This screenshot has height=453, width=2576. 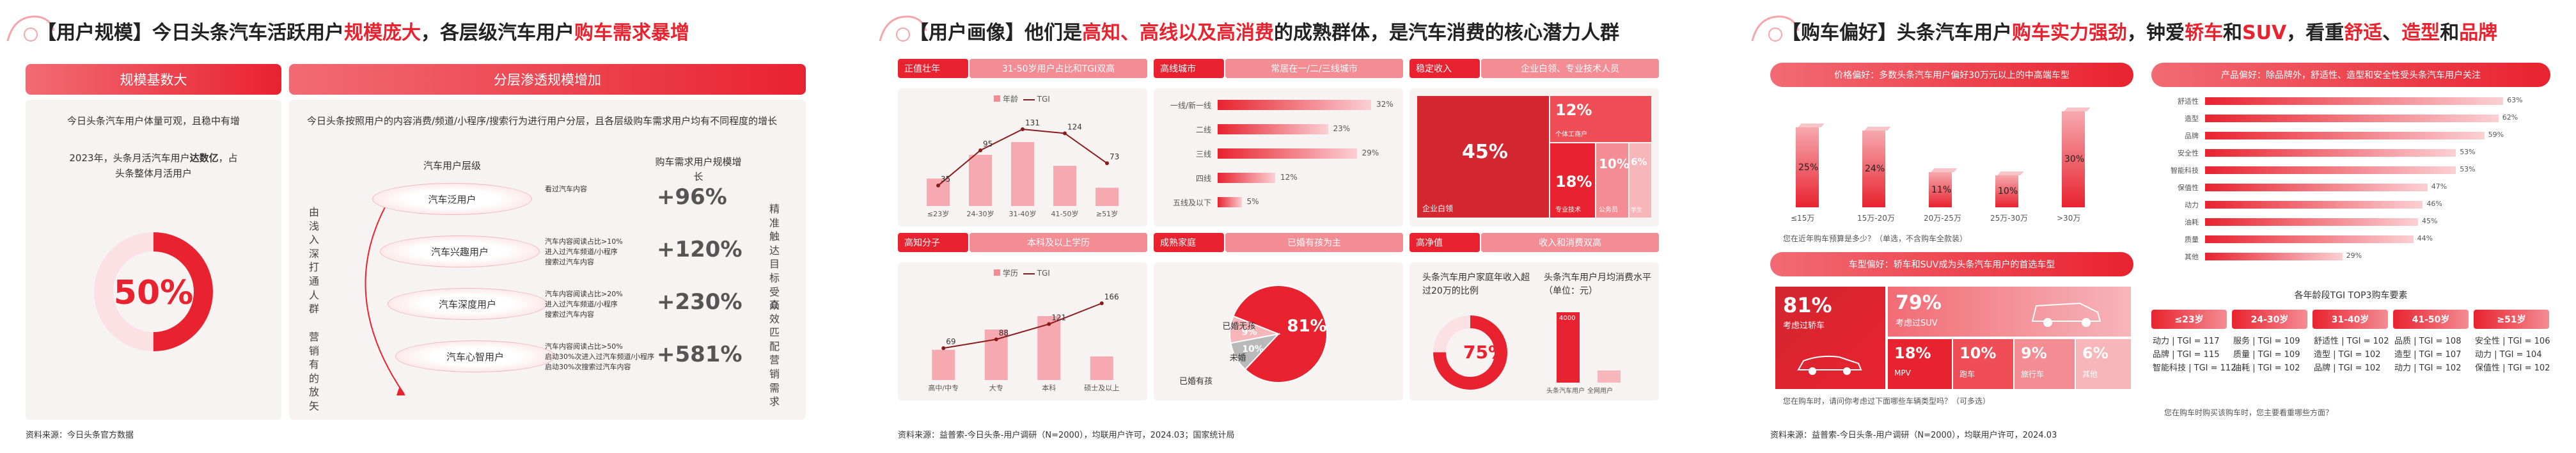 I want to click on tgi-label: 69, so click(x=950, y=341).